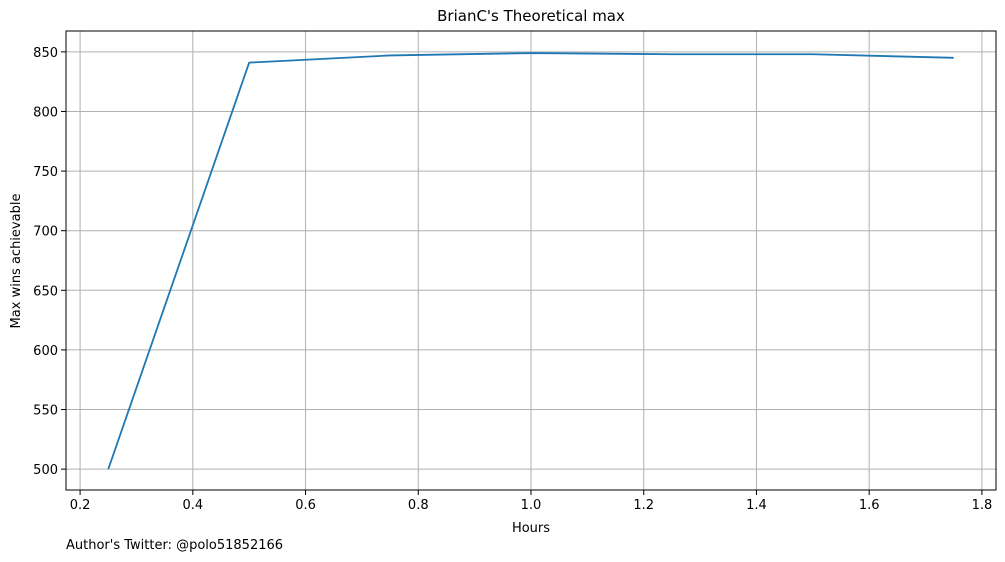  Describe the element at coordinates (175, 545) in the screenshot. I see `author-twitter-note: Author's Twitter: @polo51852166` at that location.